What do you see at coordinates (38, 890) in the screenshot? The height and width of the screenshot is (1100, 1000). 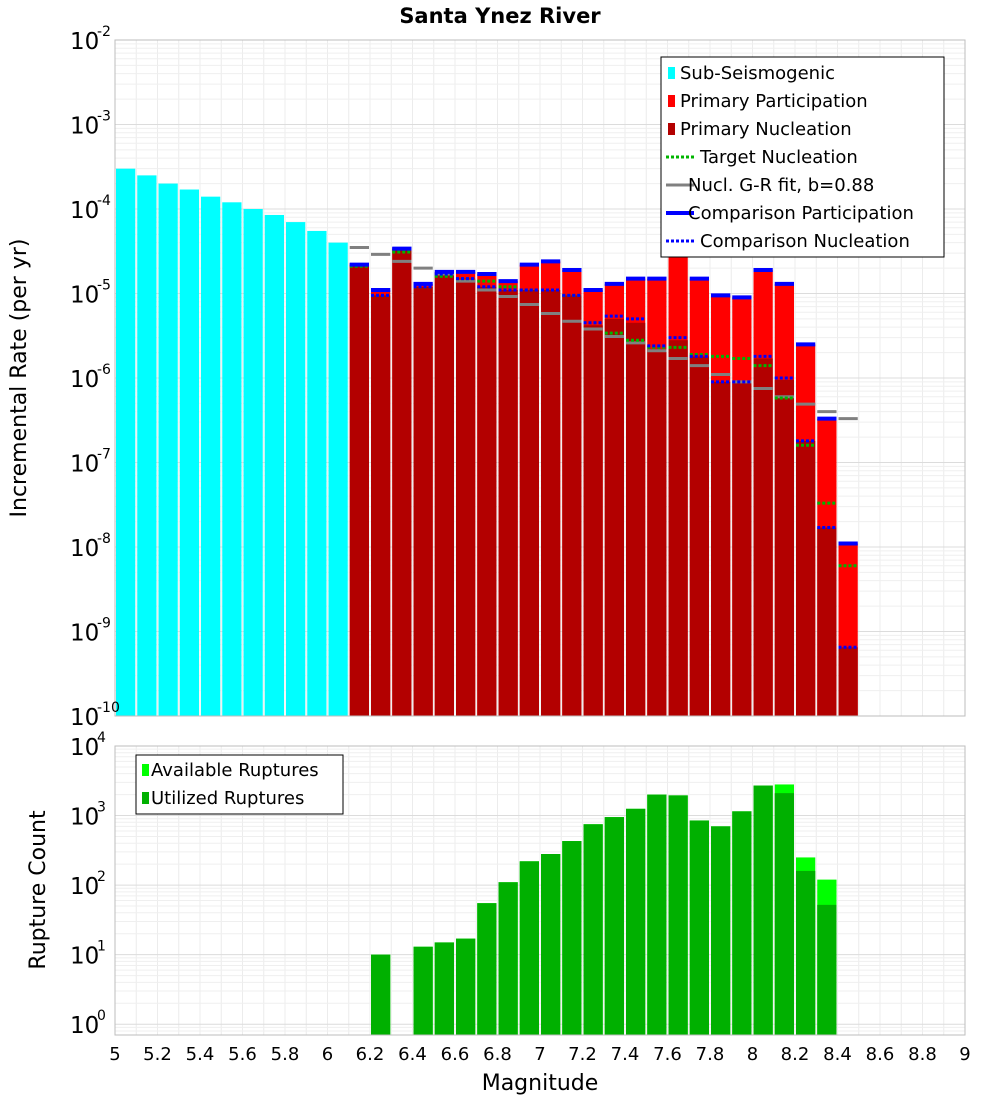 I see `bottom-y-axis-title: Rupture Count` at bounding box center [38, 890].